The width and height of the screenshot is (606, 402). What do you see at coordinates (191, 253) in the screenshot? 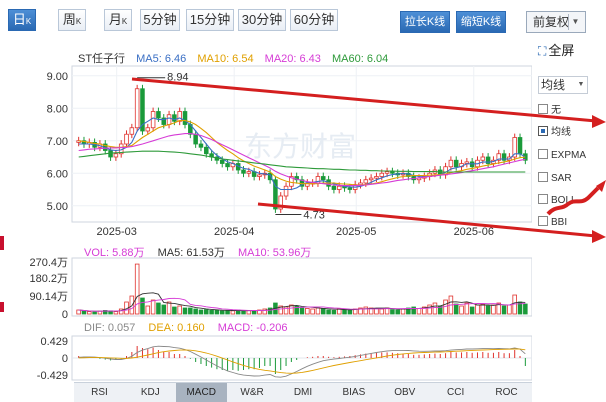
I see `vol-ma5-value: MA5: 61.53万` at bounding box center [191, 253].